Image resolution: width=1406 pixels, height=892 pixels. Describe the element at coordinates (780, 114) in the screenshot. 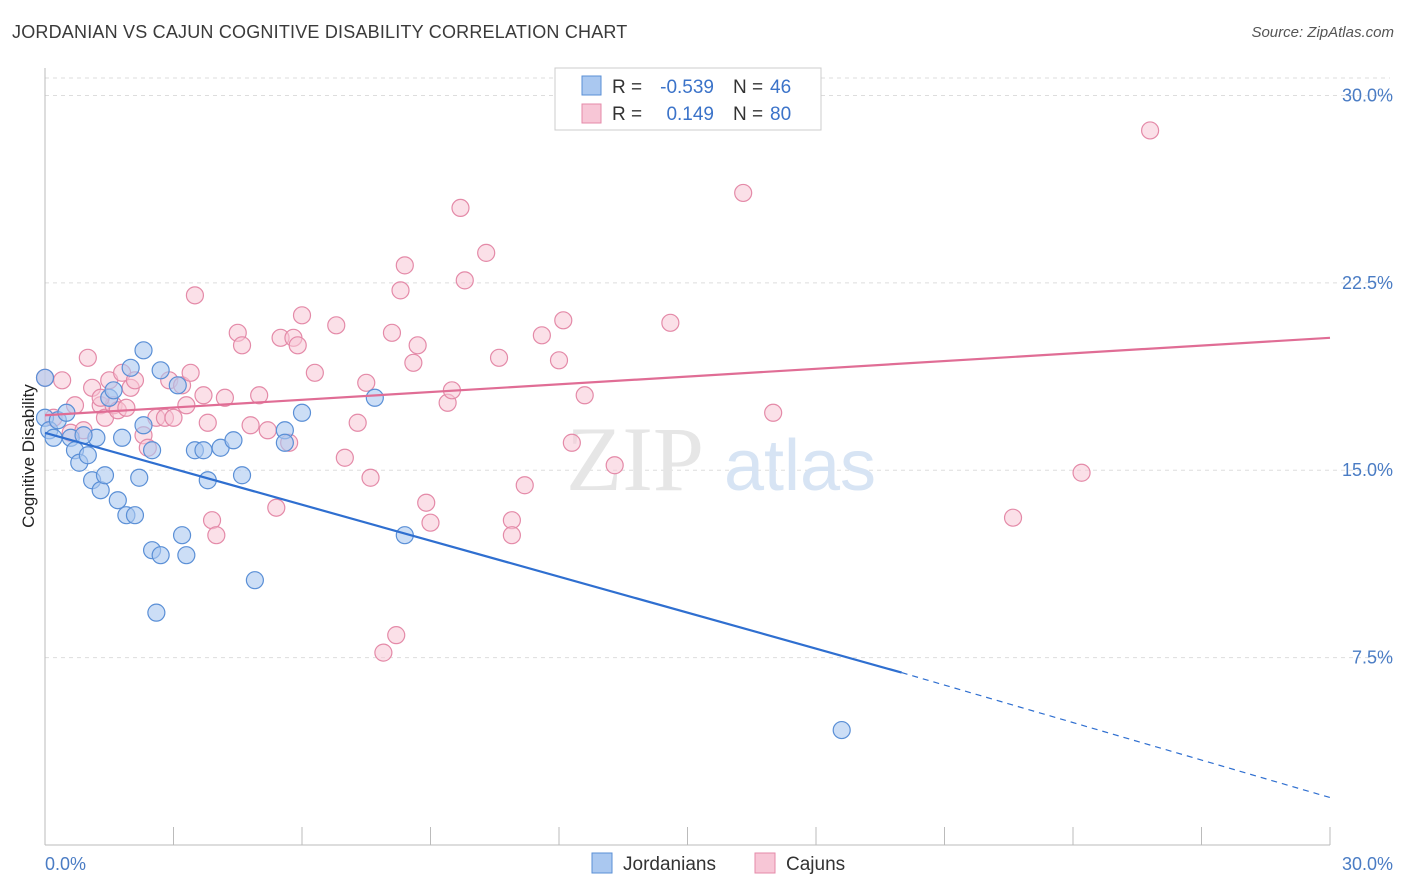

I see `legend-n-value-2: 80` at that location.